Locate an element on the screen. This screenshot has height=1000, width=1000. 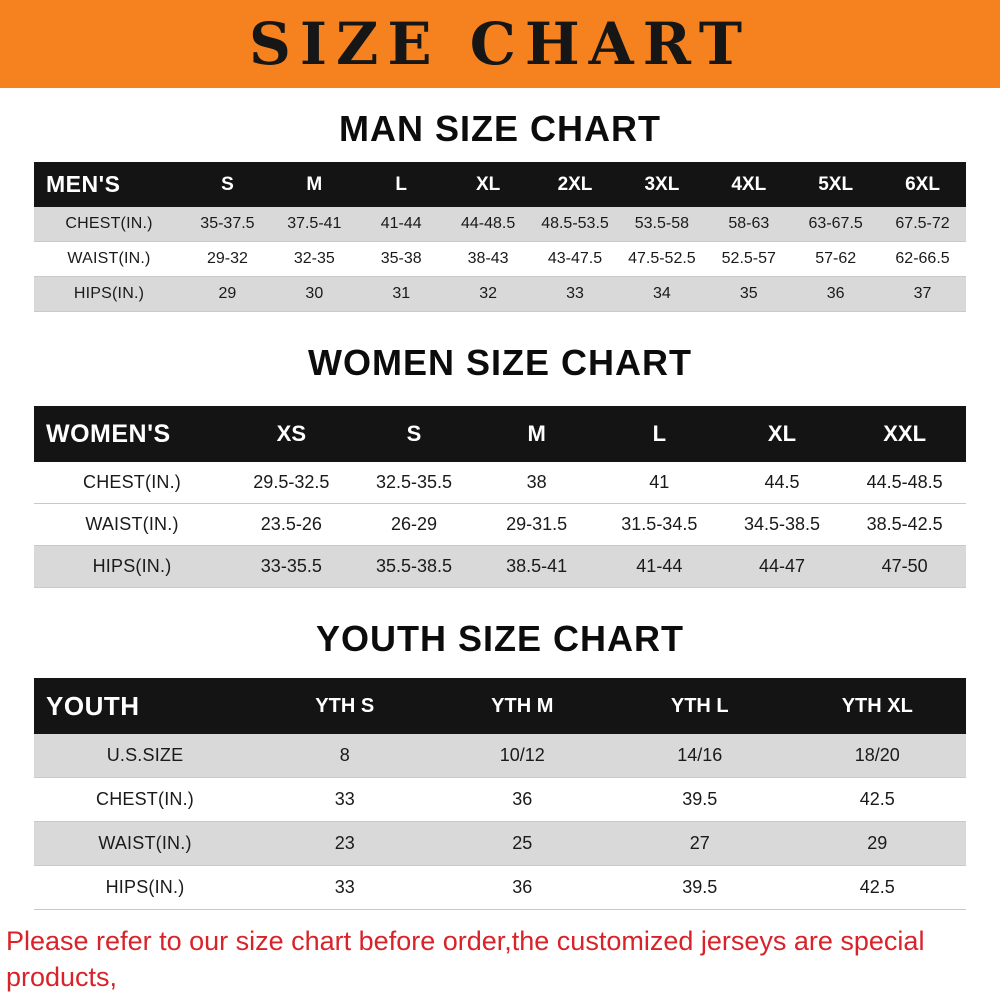
cell-value: 10/12 is located at coordinates (522, 755).